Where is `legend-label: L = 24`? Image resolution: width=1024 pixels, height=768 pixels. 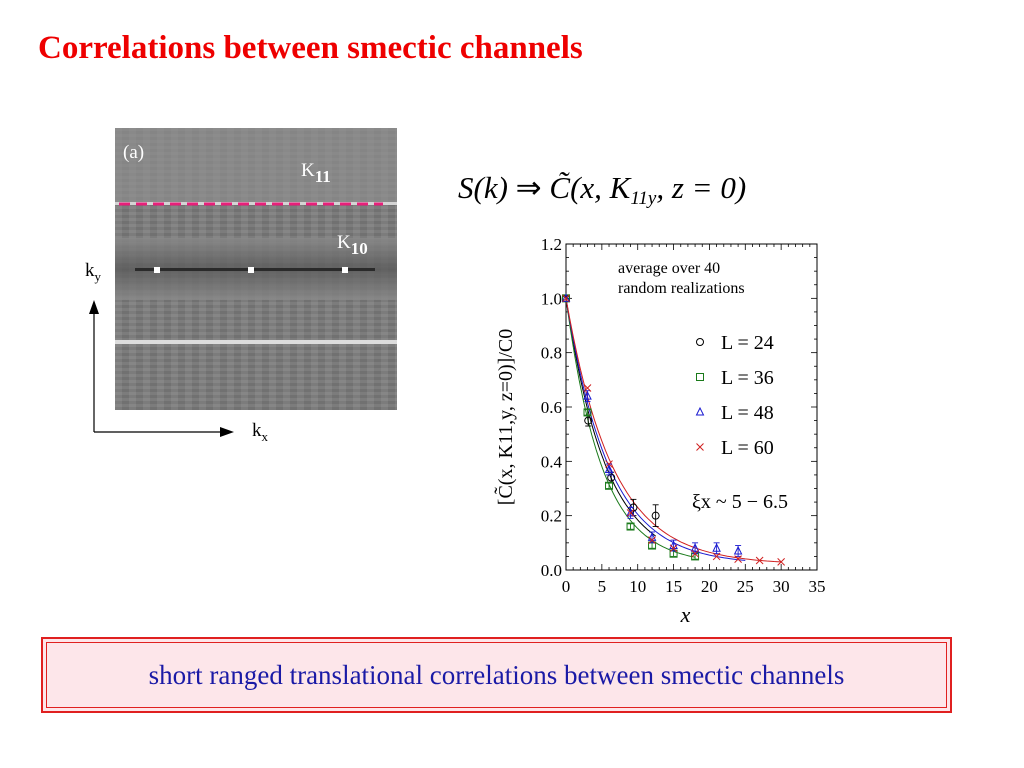
legend-label: L = 24 is located at coordinates (747, 343).